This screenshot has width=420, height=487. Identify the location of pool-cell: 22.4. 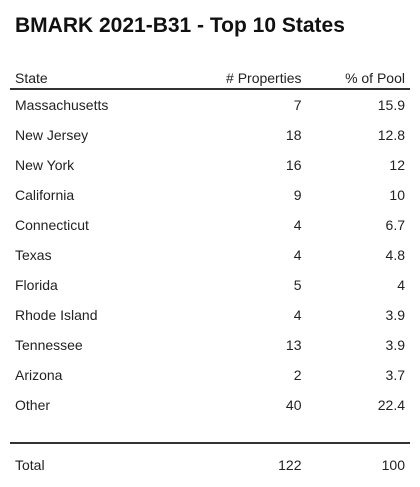
(391, 405).